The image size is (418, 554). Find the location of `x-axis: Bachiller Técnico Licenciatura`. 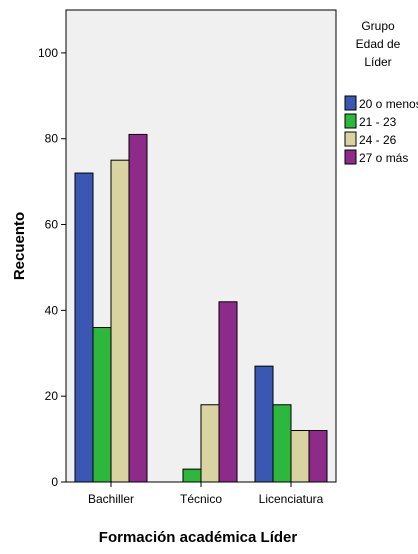

x-axis: Bachiller Técnico Licenciatura is located at coordinates (206, 494).